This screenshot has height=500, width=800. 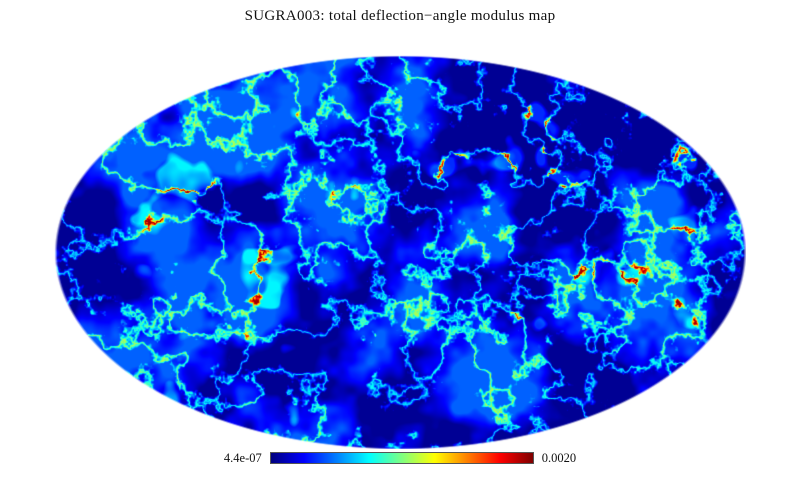 I want to click on colorbar-min-label: 4.4e-07, so click(x=242, y=458).